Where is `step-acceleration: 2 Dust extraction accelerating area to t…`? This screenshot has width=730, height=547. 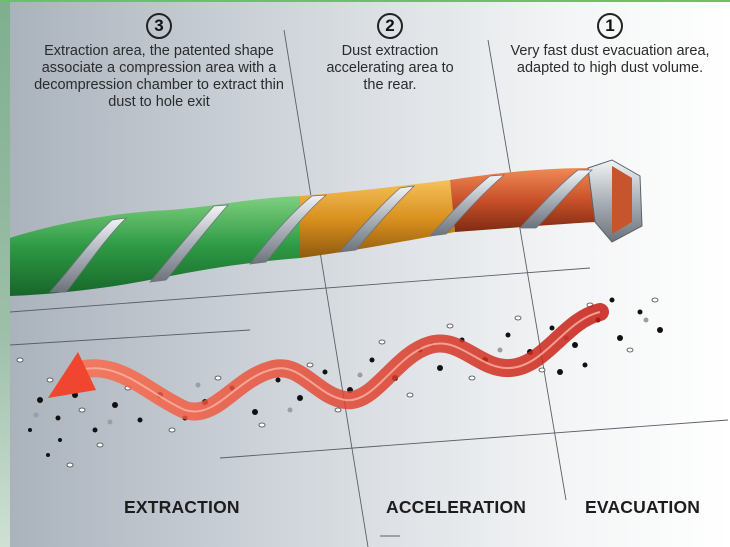 step-acceleration: 2 Dust extraction accelerating area to t… is located at coordinates (390, 53).